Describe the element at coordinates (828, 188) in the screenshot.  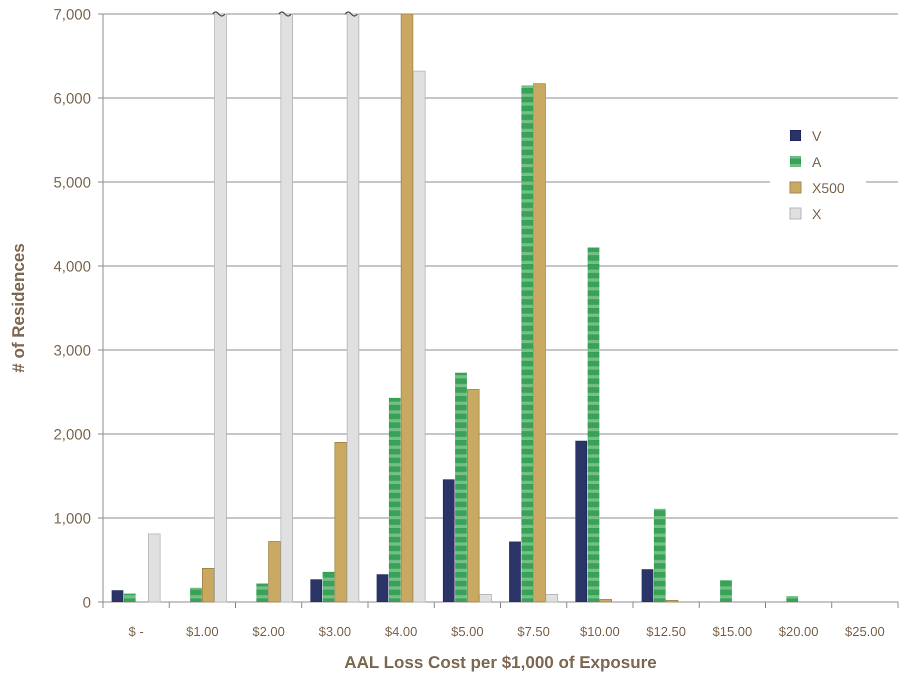
I see `legend-label: X500` at that location.